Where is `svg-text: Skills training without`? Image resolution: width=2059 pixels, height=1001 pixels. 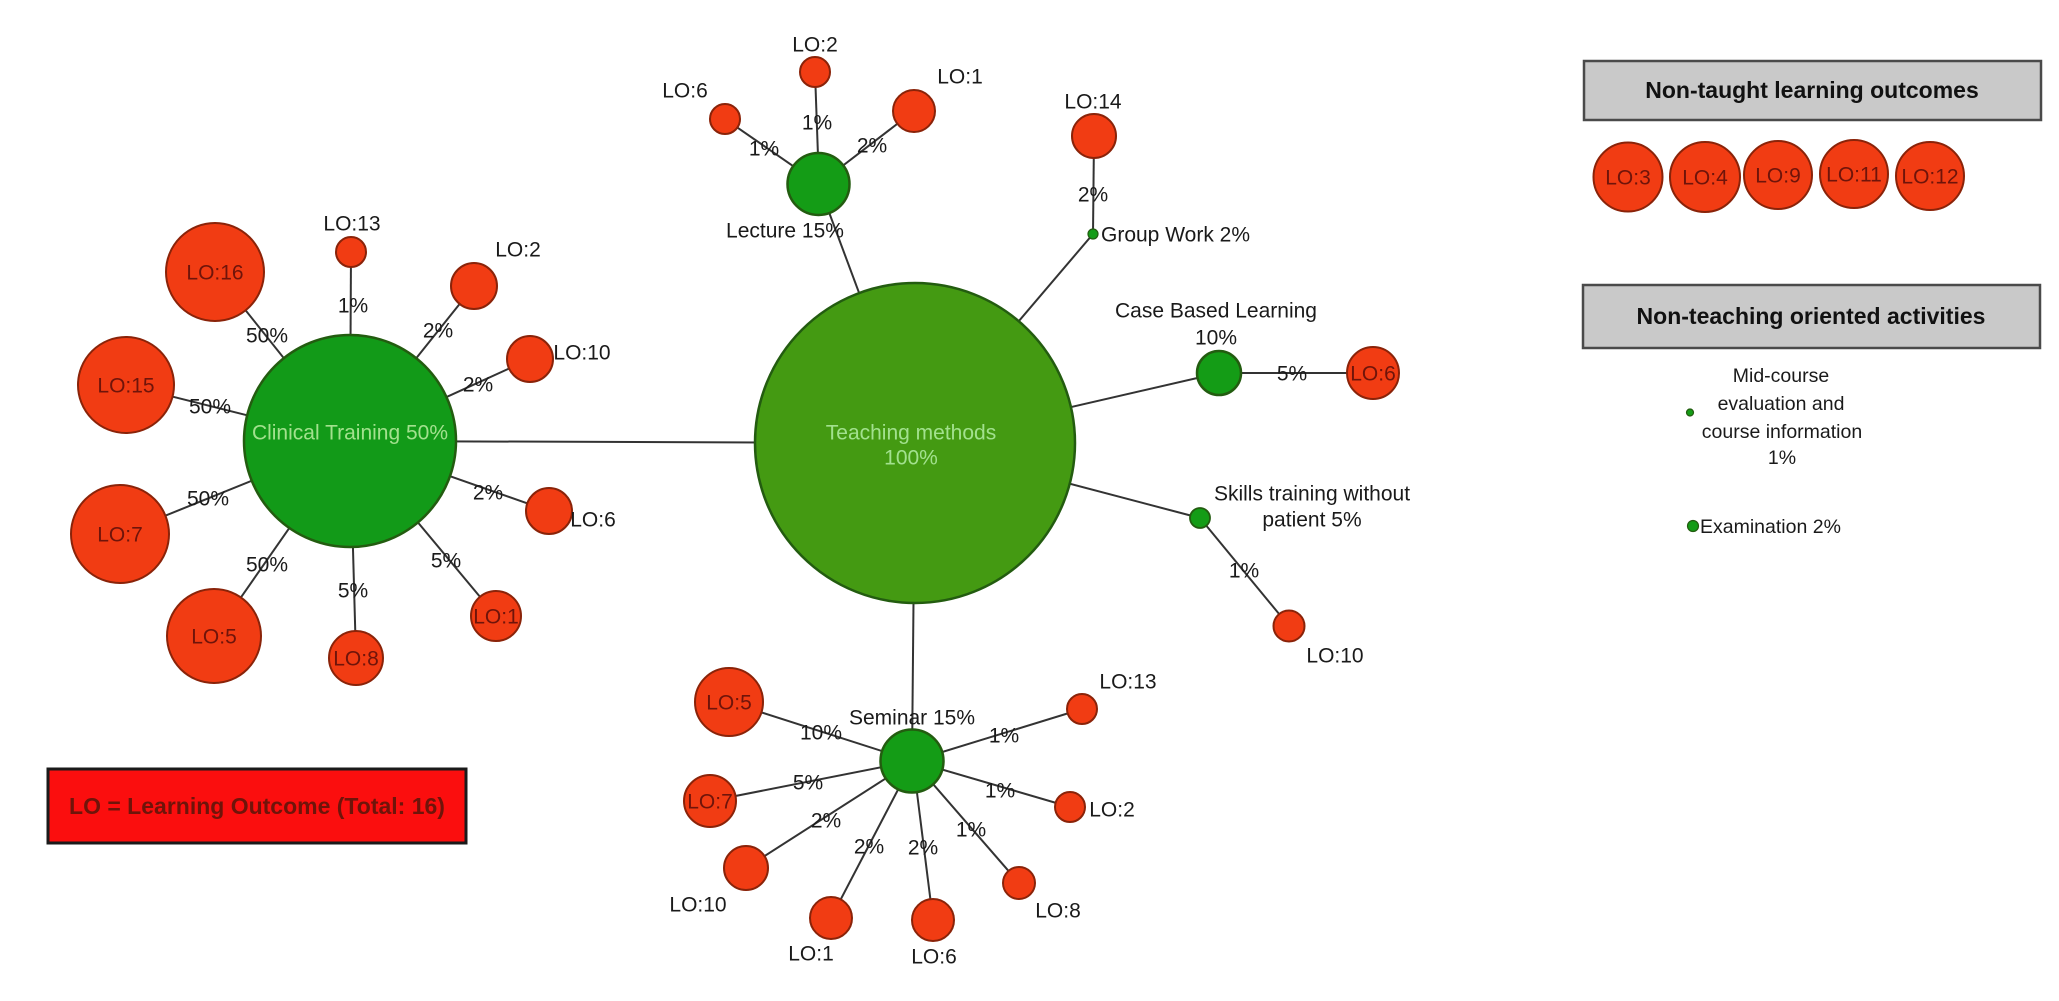
svg-text: Skills training without is located at coordinates (1312, 493).